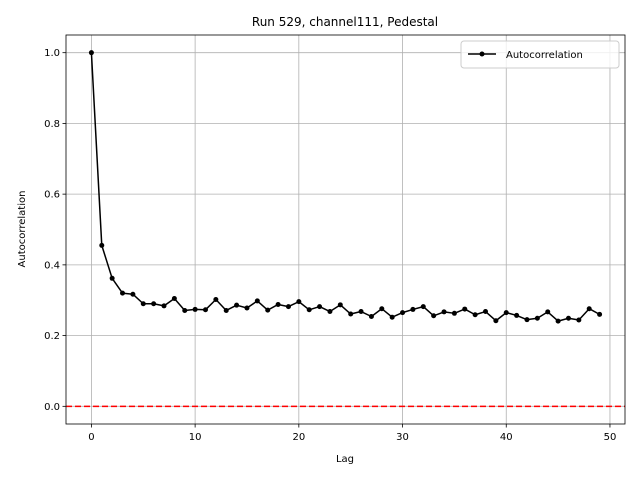  What do you see at coordinates (52, 195) in the screenshot?
I see `y-tick-label: 0.6` at bounding box center [52, 195].